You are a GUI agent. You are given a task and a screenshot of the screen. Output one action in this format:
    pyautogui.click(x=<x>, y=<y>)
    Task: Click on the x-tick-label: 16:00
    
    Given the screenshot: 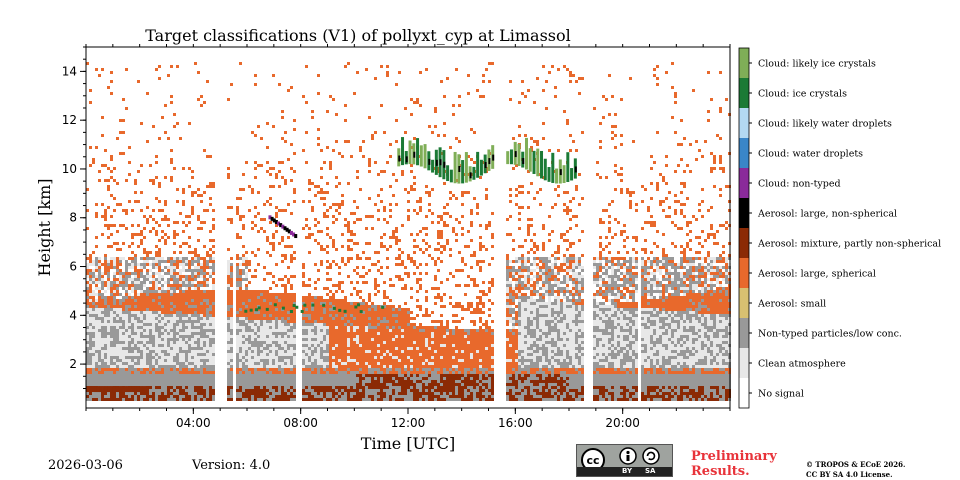 What is the action you would take?
    pyautogui.click(x=515, y=423)
    